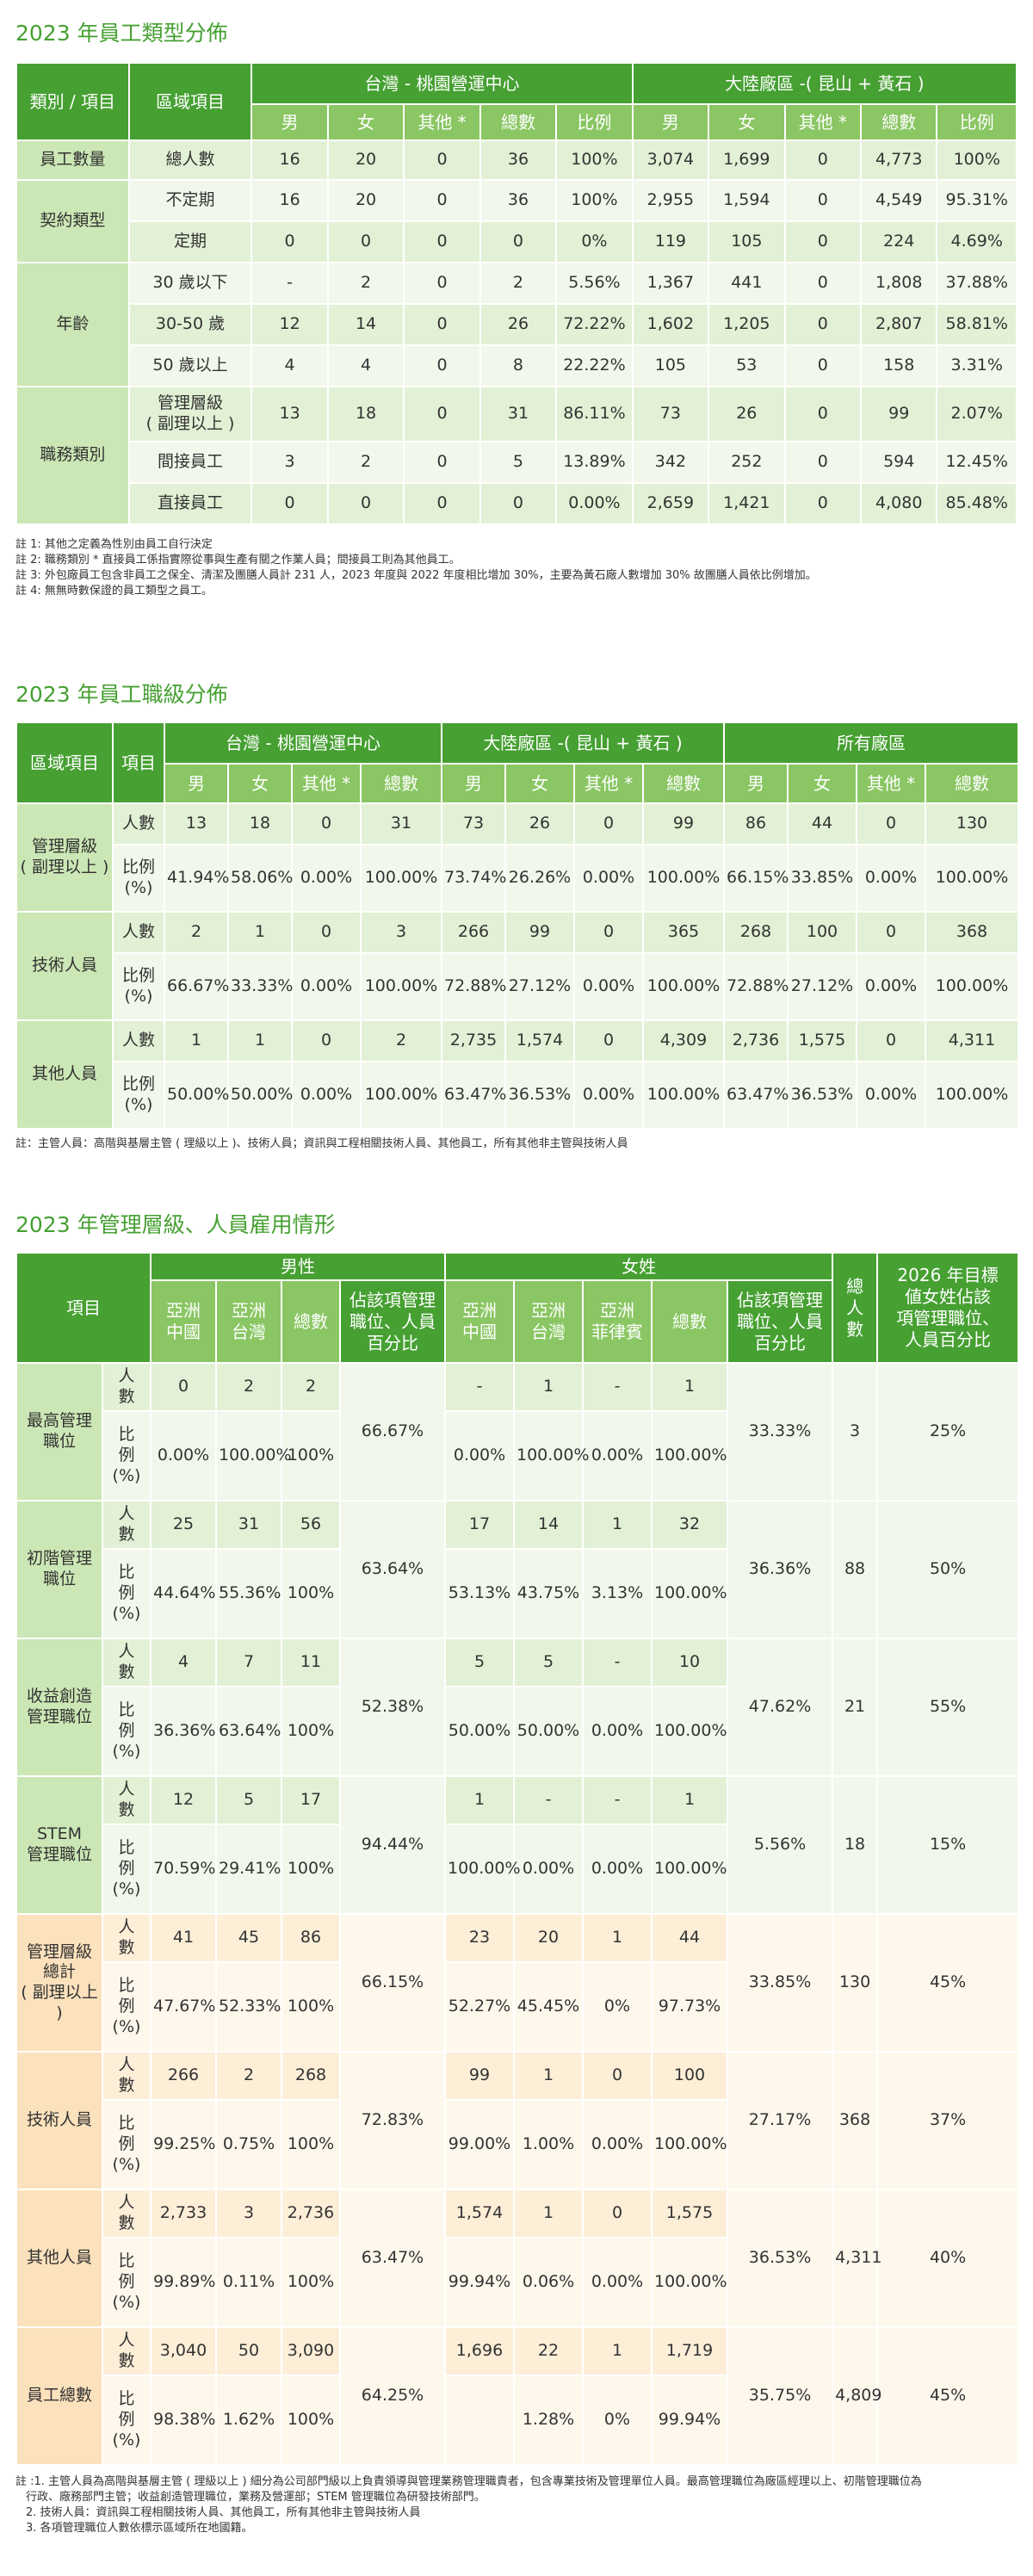 Image resolution: width=1033 pixels, height=2576 pixels. I want to click on female-ratio-cell: 53.13%, so click(479, 1593).